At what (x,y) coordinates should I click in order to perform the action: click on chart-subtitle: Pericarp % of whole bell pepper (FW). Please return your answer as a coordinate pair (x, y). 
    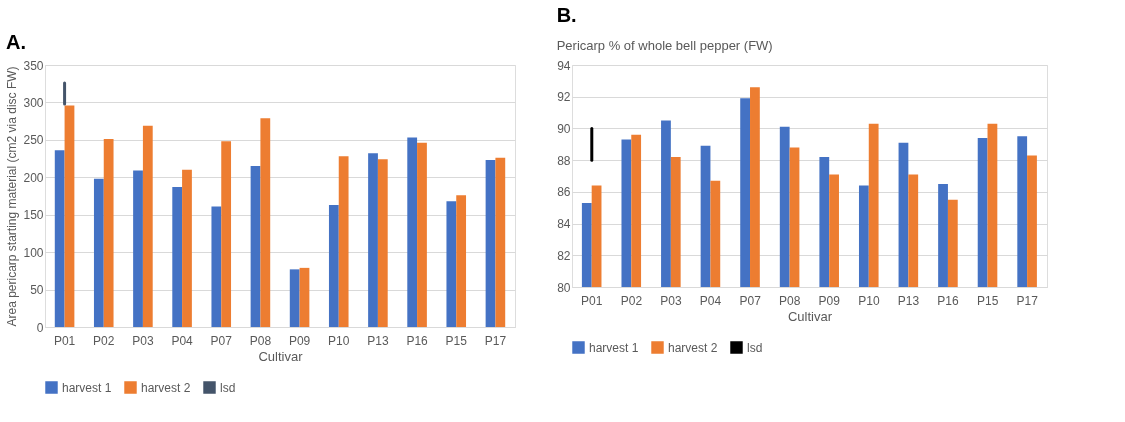
    Looking at the image, I should click on (664, 45).